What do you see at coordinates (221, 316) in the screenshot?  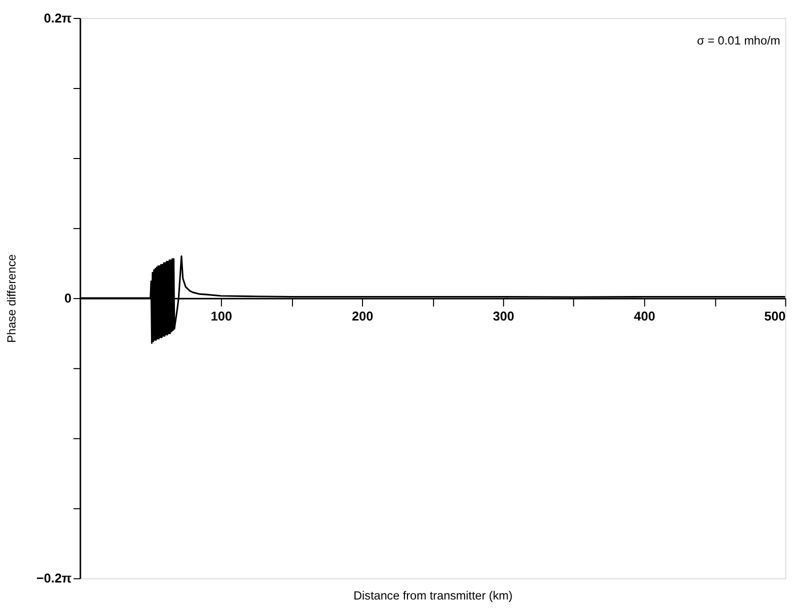 I see `x-tick-label: 100` at bounding box center [221, 316].